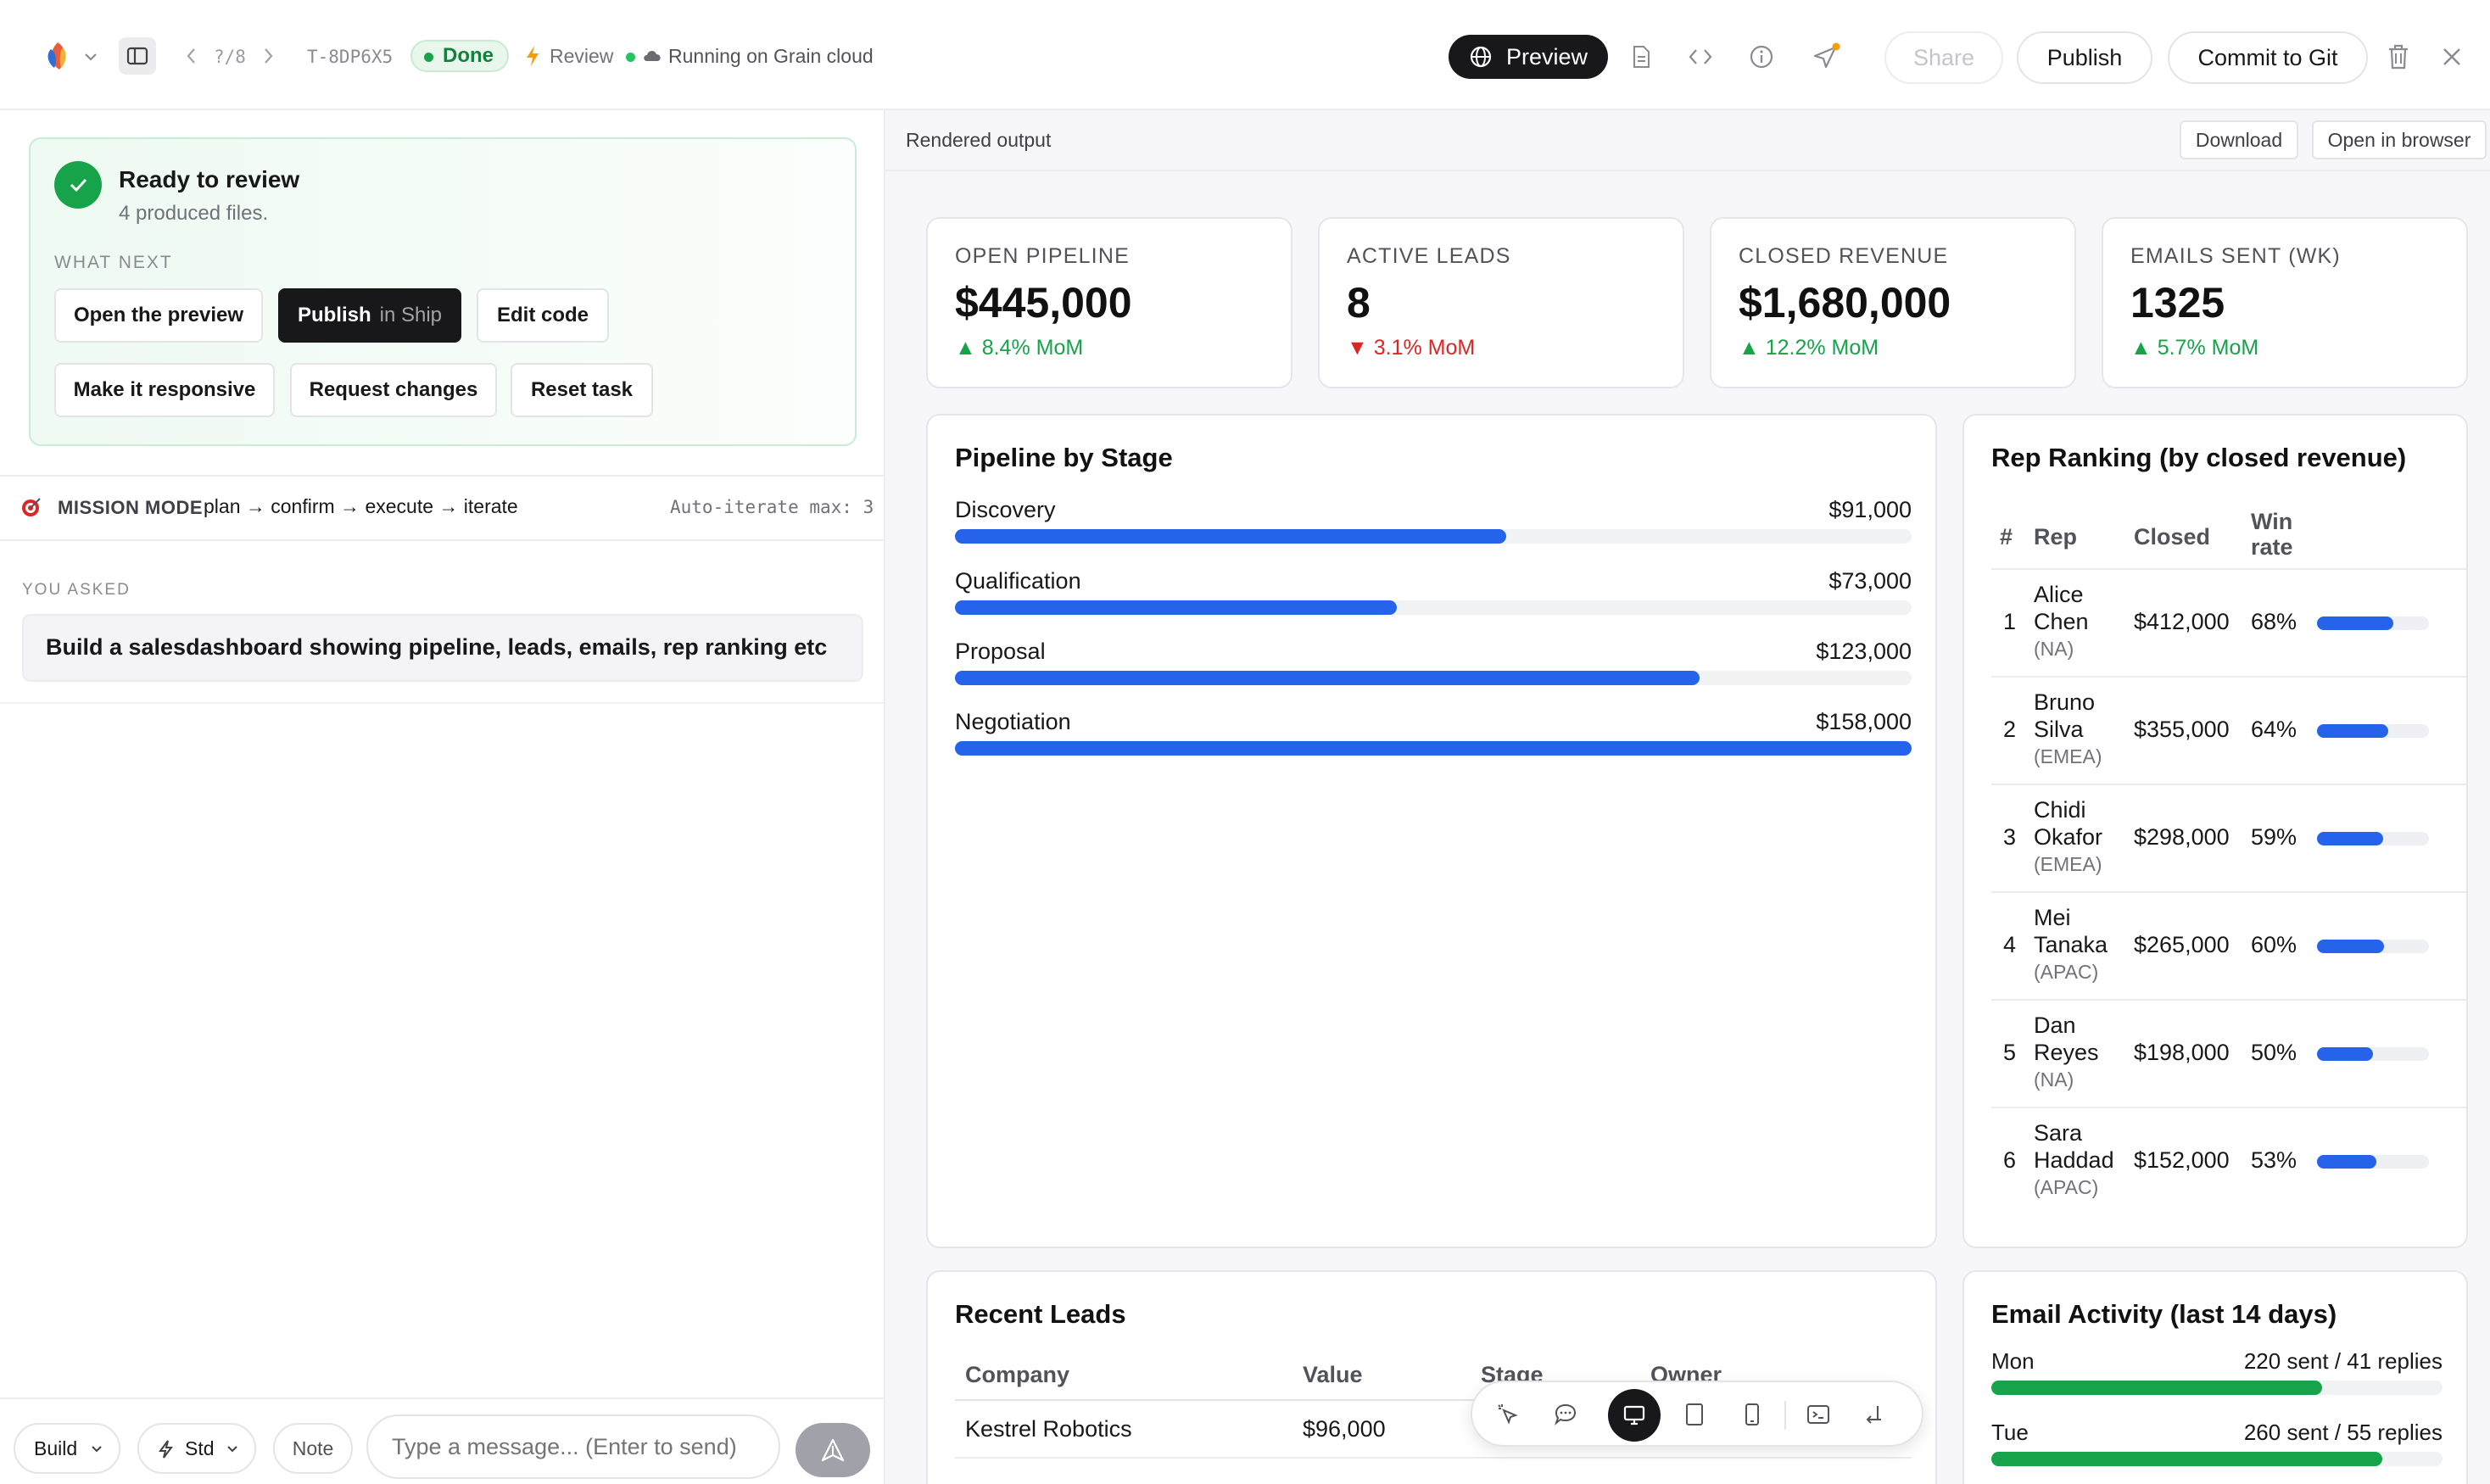 The width and height of the screenshot is (2490, 1484). I want to click on divider, so click(442, 540).